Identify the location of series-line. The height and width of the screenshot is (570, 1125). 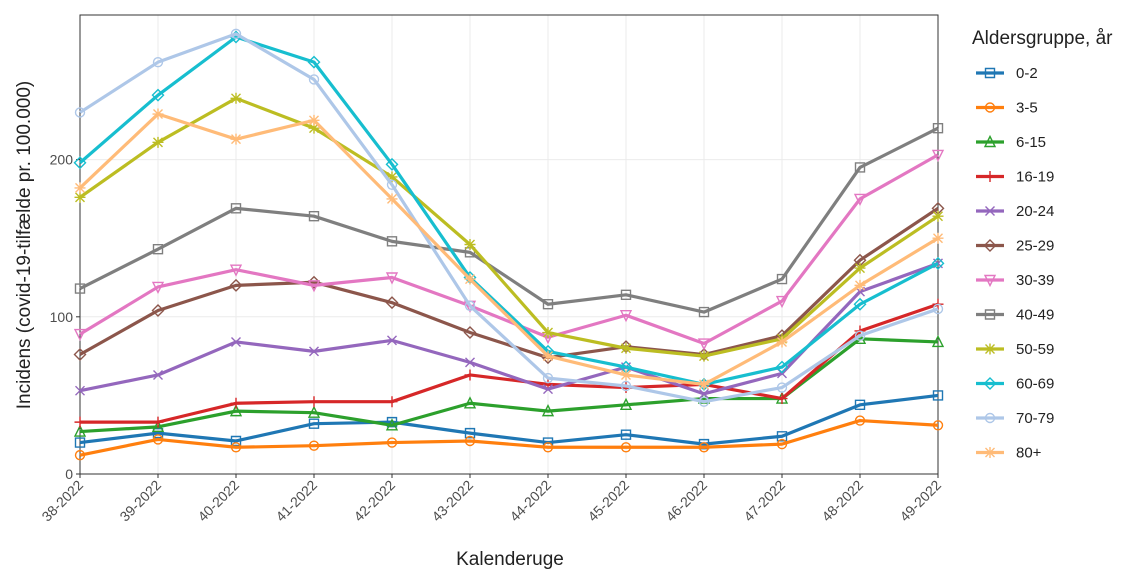
(509, 437).